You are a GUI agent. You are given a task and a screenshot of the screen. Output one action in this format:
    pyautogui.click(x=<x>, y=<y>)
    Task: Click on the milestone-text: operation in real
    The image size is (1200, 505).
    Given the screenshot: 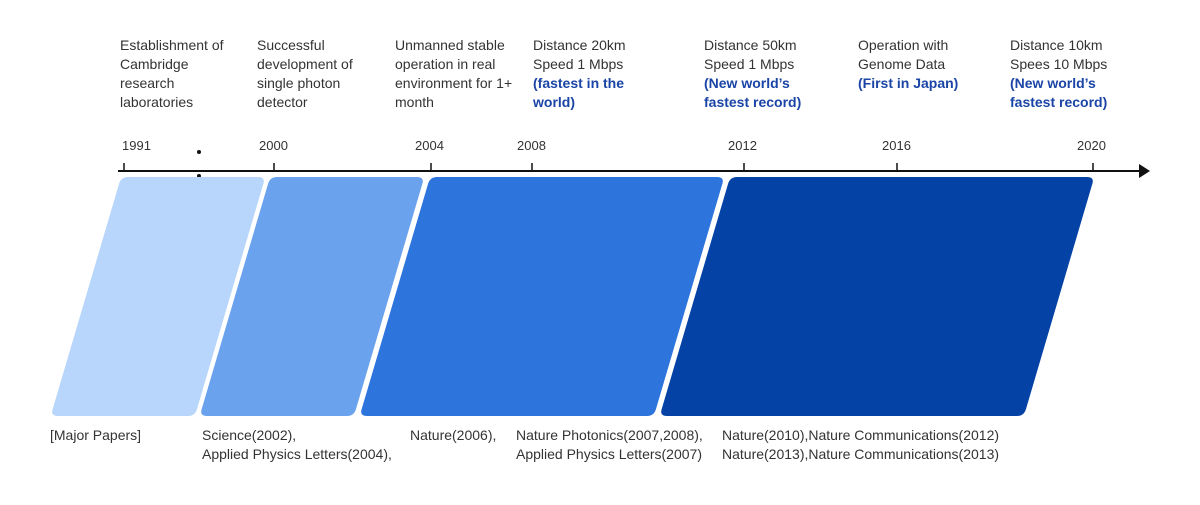 What is the action you would take?
    pyautogui.click(x=445, y=64)
    